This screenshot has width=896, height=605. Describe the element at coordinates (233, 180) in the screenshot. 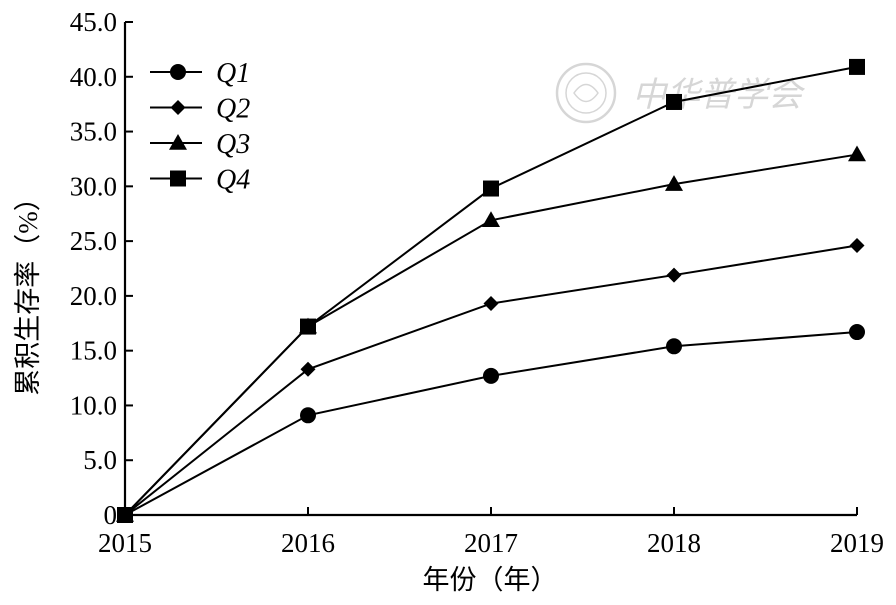

I see `legend-label: Q4` at that location.